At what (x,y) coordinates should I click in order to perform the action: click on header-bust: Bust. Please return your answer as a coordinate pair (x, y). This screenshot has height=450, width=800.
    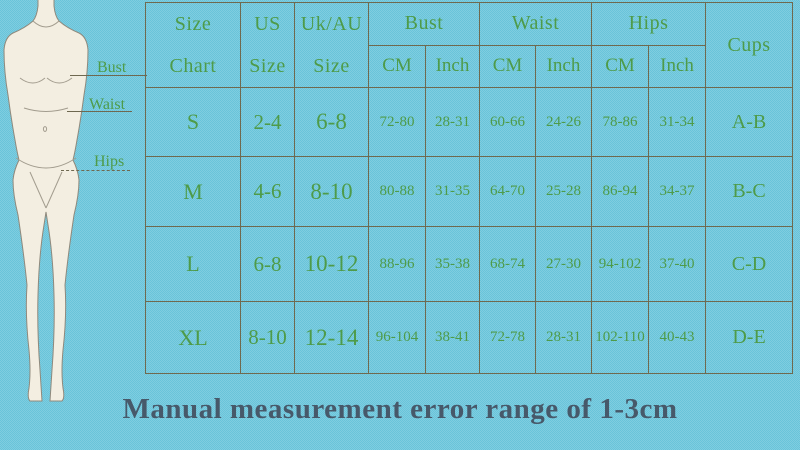
    Looking at the image, I should click on (424, 24).